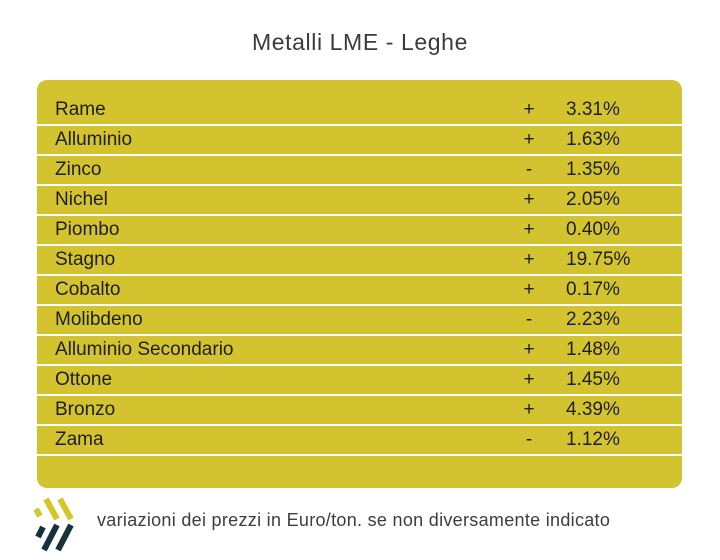 Image resolution: width=720 pixels, height=560 pixels. What do you see at coordinates (85, 259) in the screenshot?
I see `metal-name: Stagno` at bounding box center [85, 259].